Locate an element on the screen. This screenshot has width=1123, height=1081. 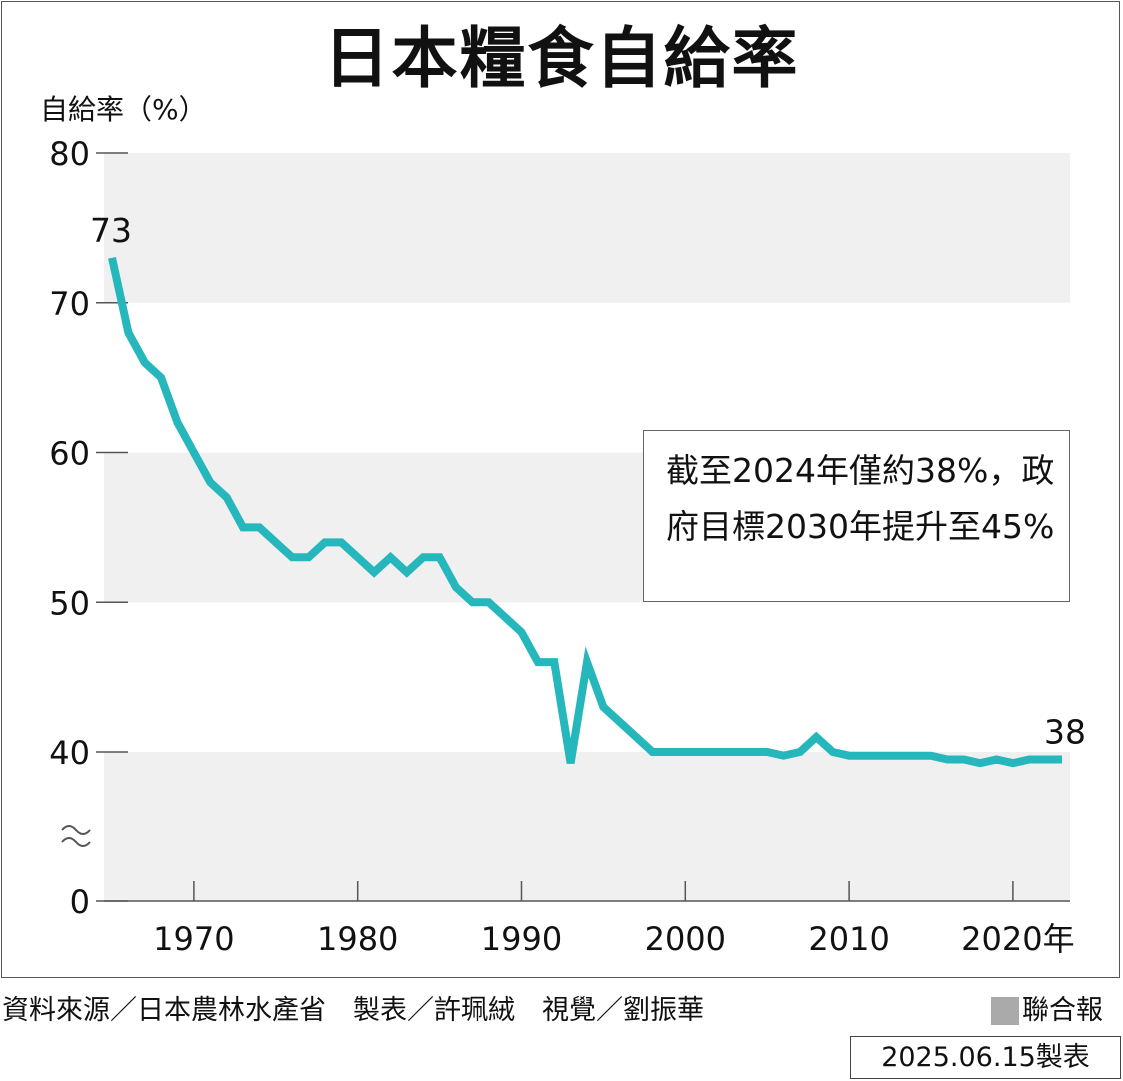
y-tick-labels: 80 70 60 50 40 0 is located at coordinates (69, 528).